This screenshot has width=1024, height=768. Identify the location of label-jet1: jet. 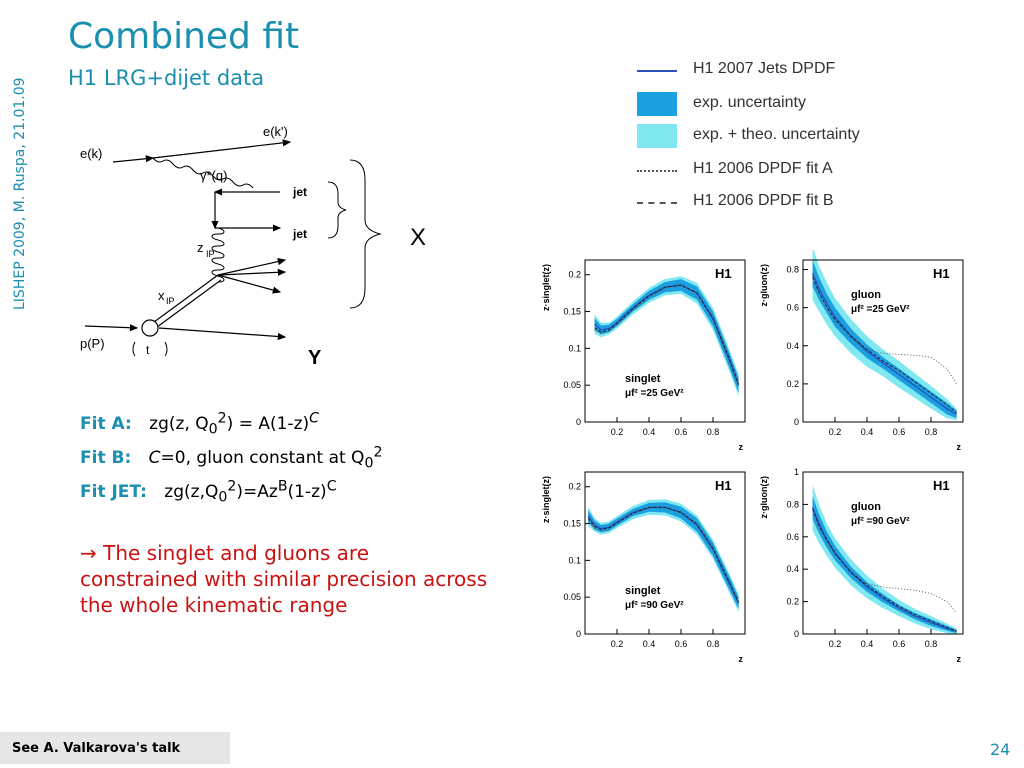
(299, 192).